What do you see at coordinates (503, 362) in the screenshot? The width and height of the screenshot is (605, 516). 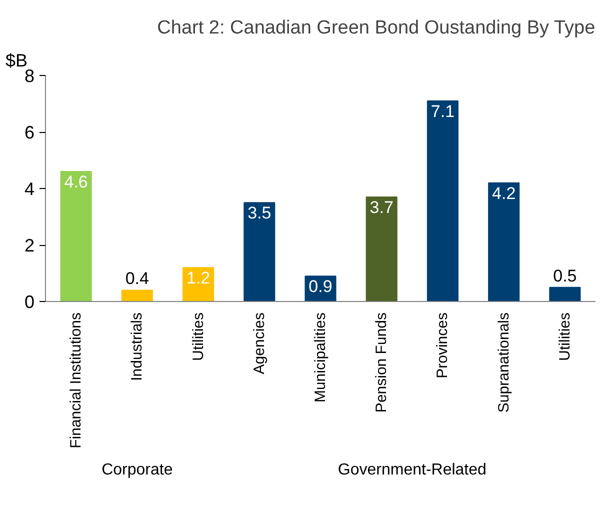 I see `x-tick-label: Supranationals` at bounding box center [503, 362].